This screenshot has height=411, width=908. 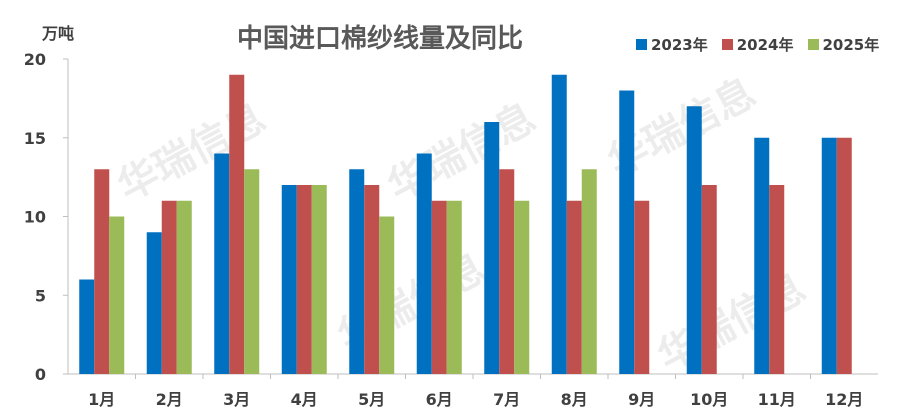 I want to click on y-axis-unit-label: 万吨, so click(x=58, y=33).